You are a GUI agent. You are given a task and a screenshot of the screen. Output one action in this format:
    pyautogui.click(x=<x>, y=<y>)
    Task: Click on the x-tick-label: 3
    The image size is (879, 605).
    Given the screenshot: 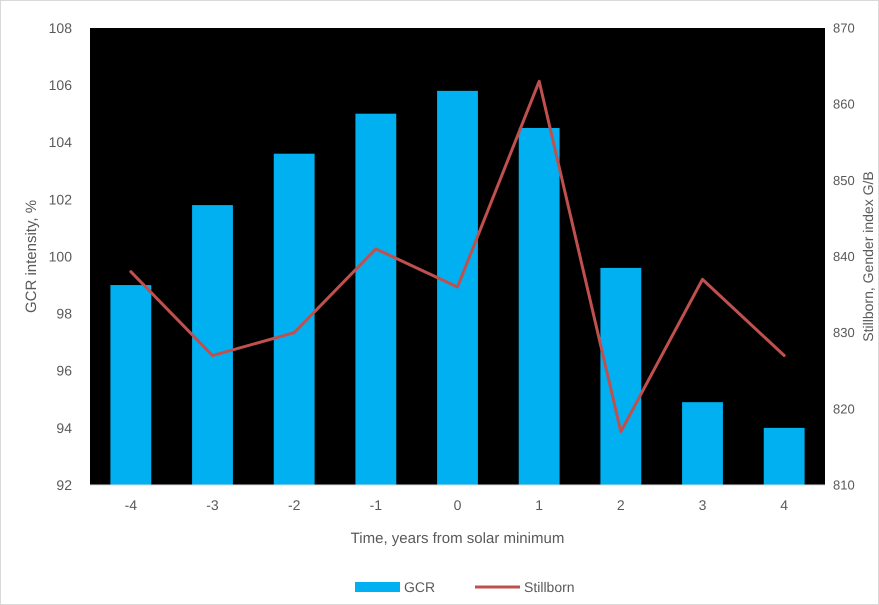 What is the action you would take?
    pyautogui.click(x=702, y=505)
    